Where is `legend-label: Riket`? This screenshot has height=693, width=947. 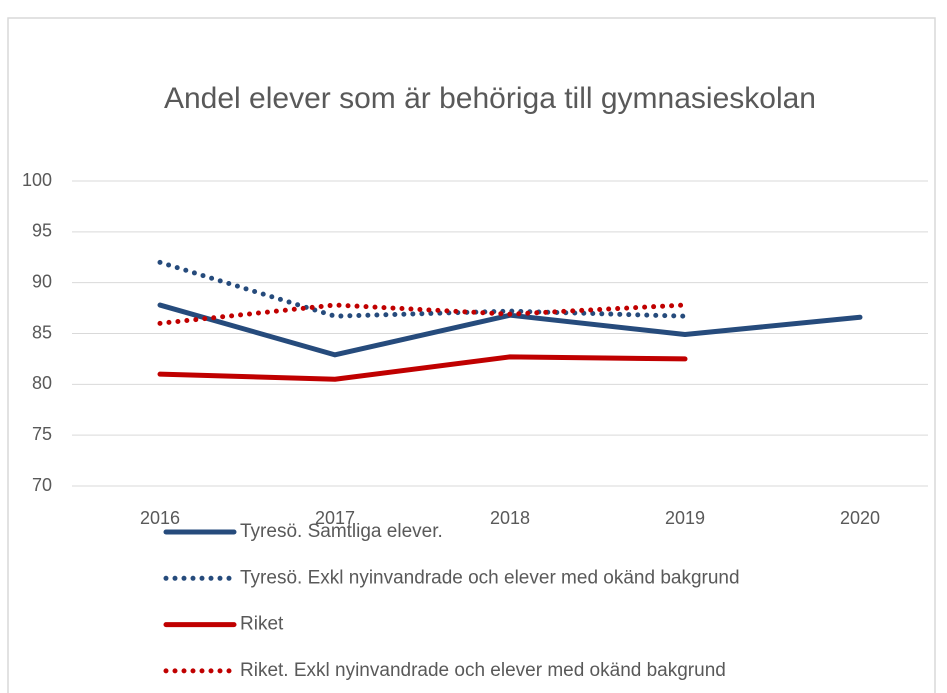 legend-label: Riket is located at coordinates (262, 624).